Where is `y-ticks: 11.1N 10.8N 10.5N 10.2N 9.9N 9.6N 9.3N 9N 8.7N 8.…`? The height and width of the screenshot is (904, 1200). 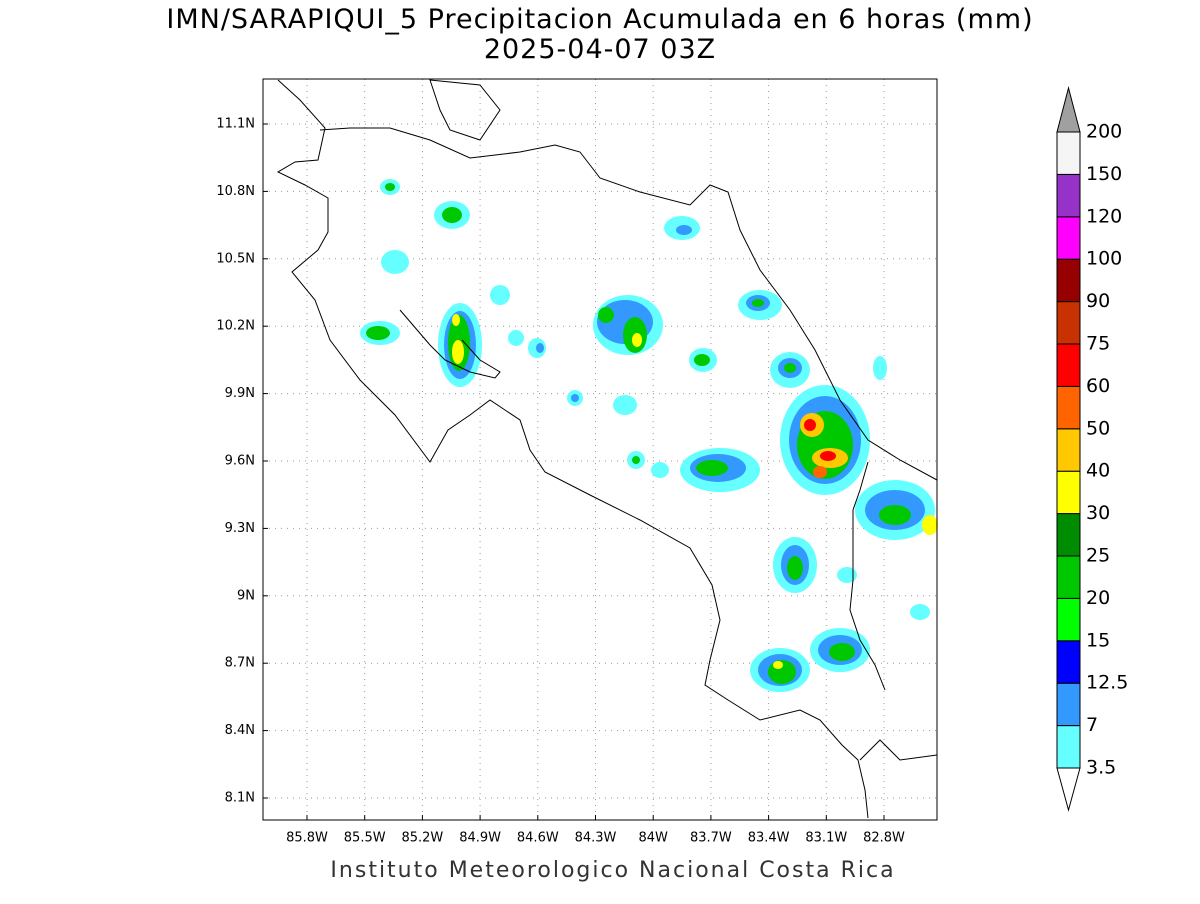
y-ticks: 11.1N 10.8N 10.5N 10.2N 9.9N 9.6N 9.3N 9N 8.7N 8.… is located at coordinates (242, 461).